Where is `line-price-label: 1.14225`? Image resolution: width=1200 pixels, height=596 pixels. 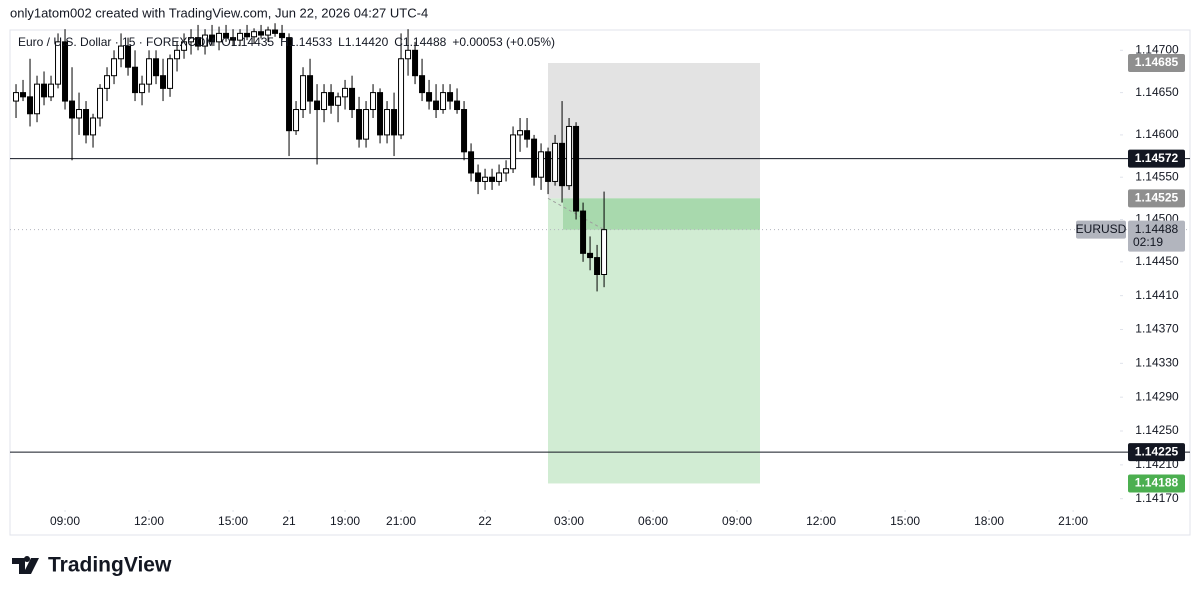 line-price-label: 1.14225 is located at coordinates (1157, 451).